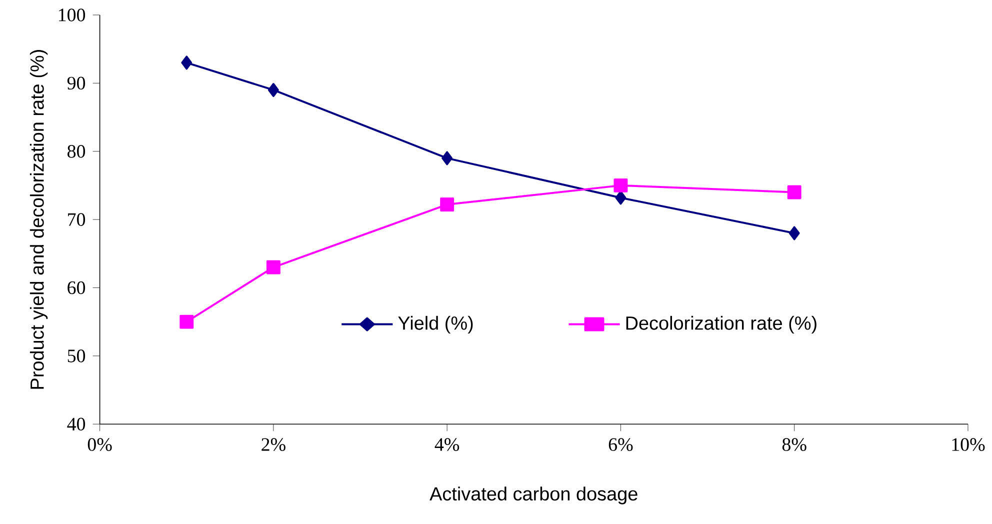 The height and width of the screenshot is (524, 992). What do you see at coordinates (534, 495) in the screenshot?
I see `x-axis-title: Activated carbon dosage` at bounding box center [534, 495].